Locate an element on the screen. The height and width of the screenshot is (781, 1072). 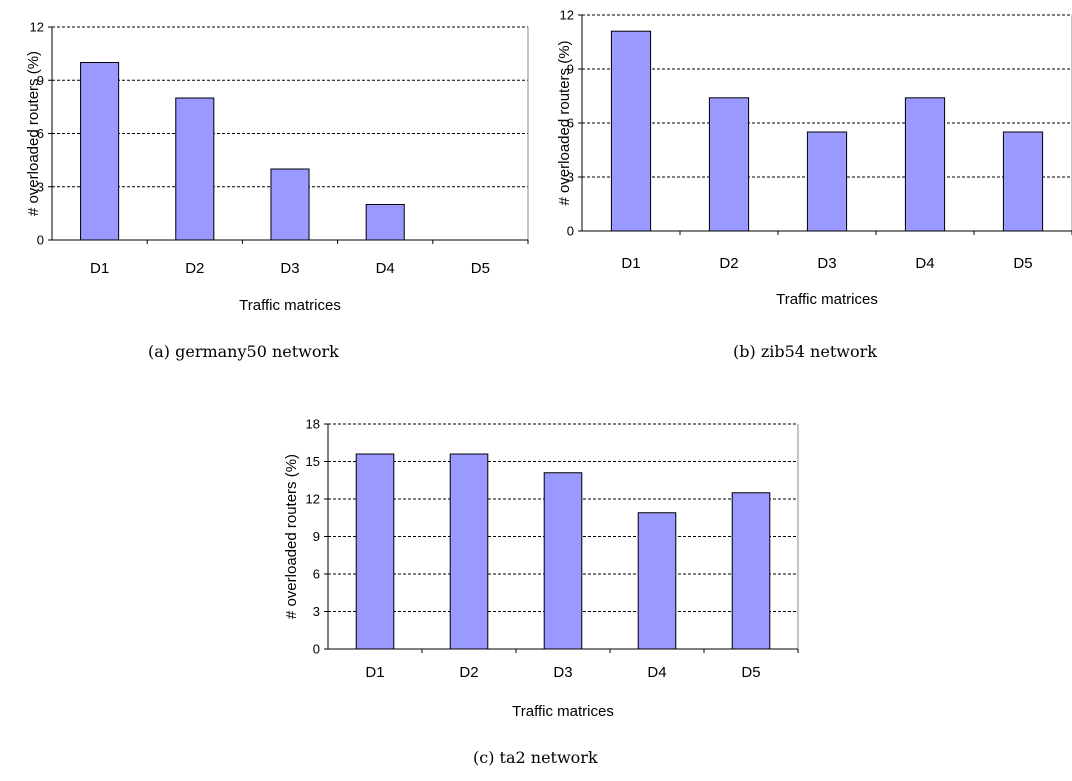
x-axis-title-a: Traffic matrices is located at coordinates (290, 305).